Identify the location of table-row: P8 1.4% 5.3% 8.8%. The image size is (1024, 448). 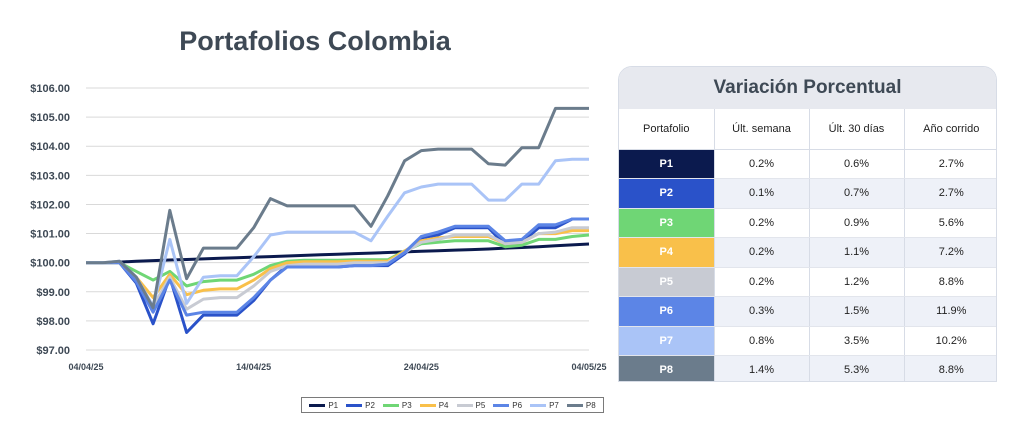
(807, 368).